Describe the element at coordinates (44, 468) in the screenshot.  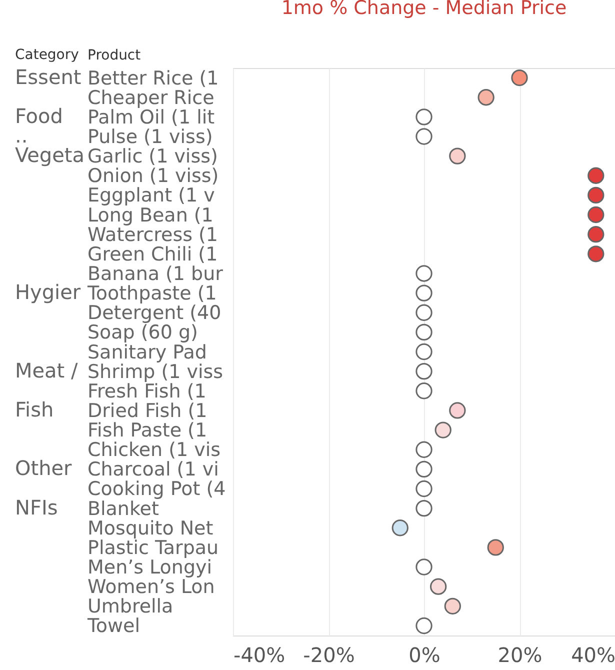
I see `text: Other` at that location.